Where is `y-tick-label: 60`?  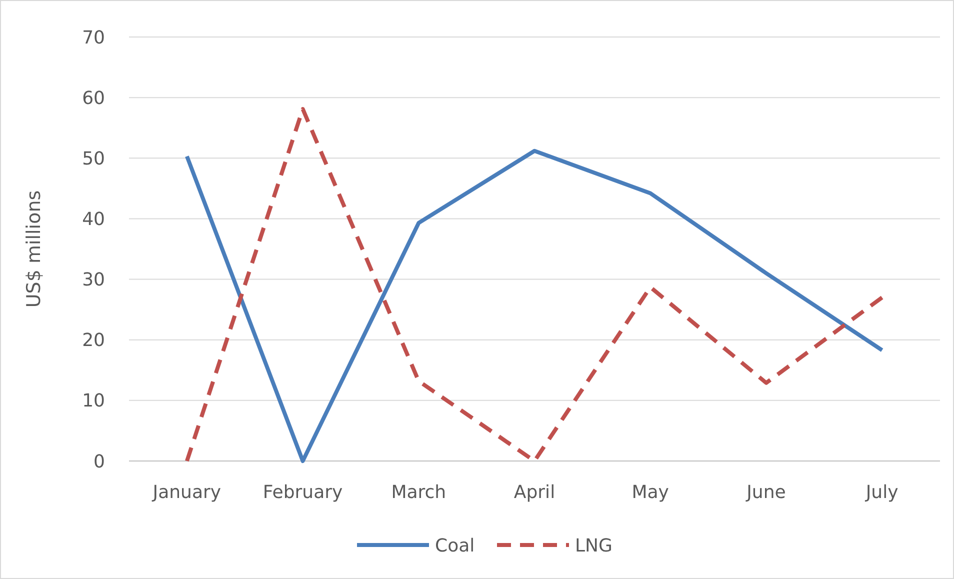
y-tick-label: 60 is located at coordinates (93, 98).